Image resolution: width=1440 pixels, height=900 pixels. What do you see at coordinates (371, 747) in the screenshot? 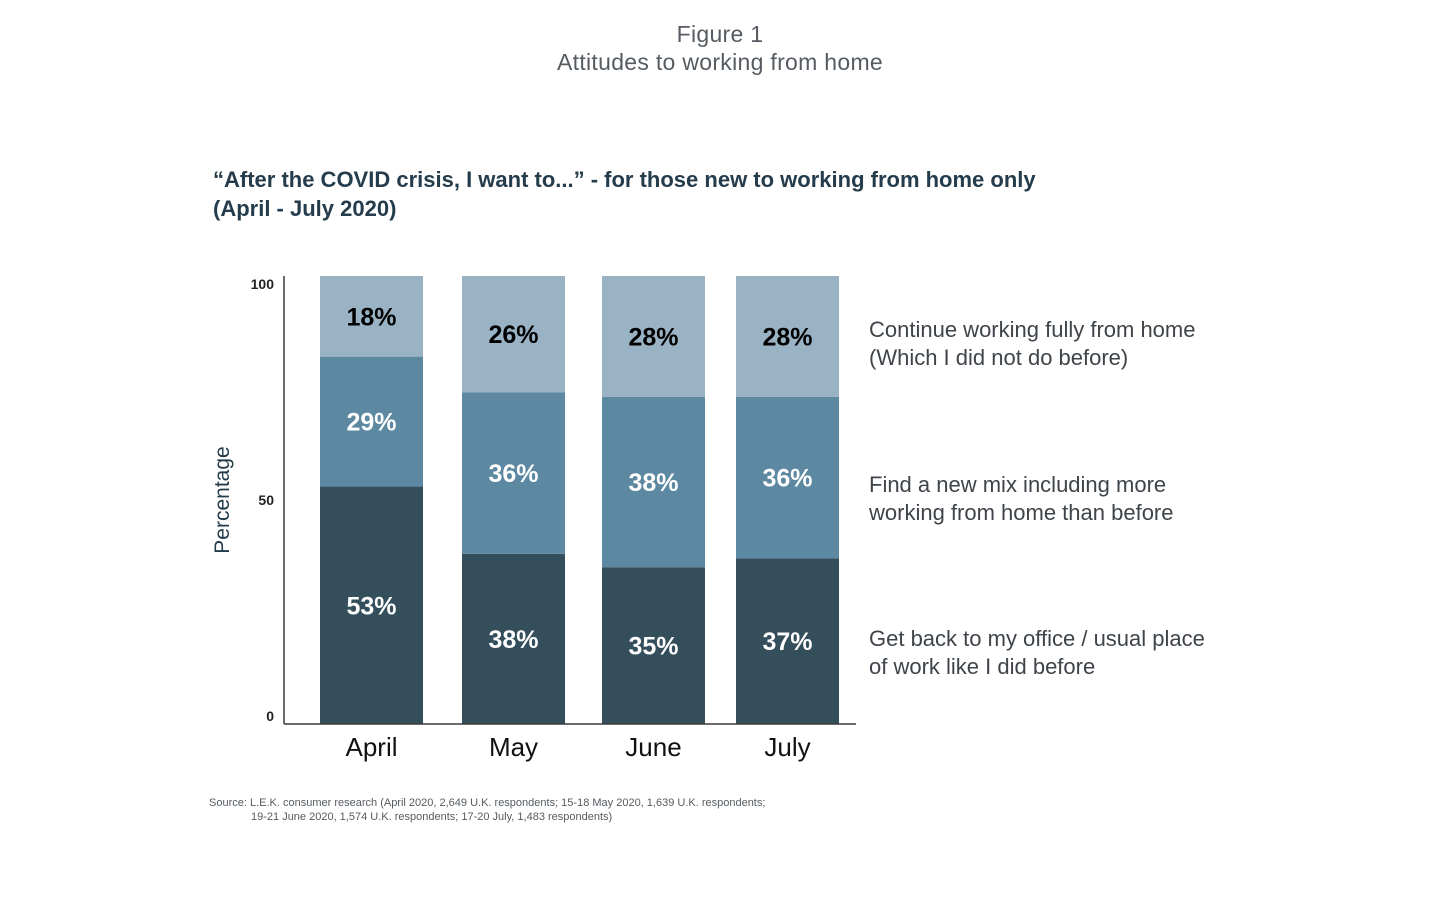
I see `x-tick-label: April` at bounding box center [371, 747].